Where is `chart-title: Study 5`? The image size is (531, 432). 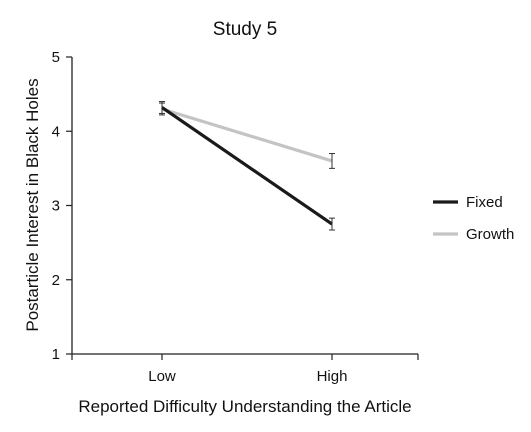 chart-title: Study 5 is located at coordinates (245, 29).